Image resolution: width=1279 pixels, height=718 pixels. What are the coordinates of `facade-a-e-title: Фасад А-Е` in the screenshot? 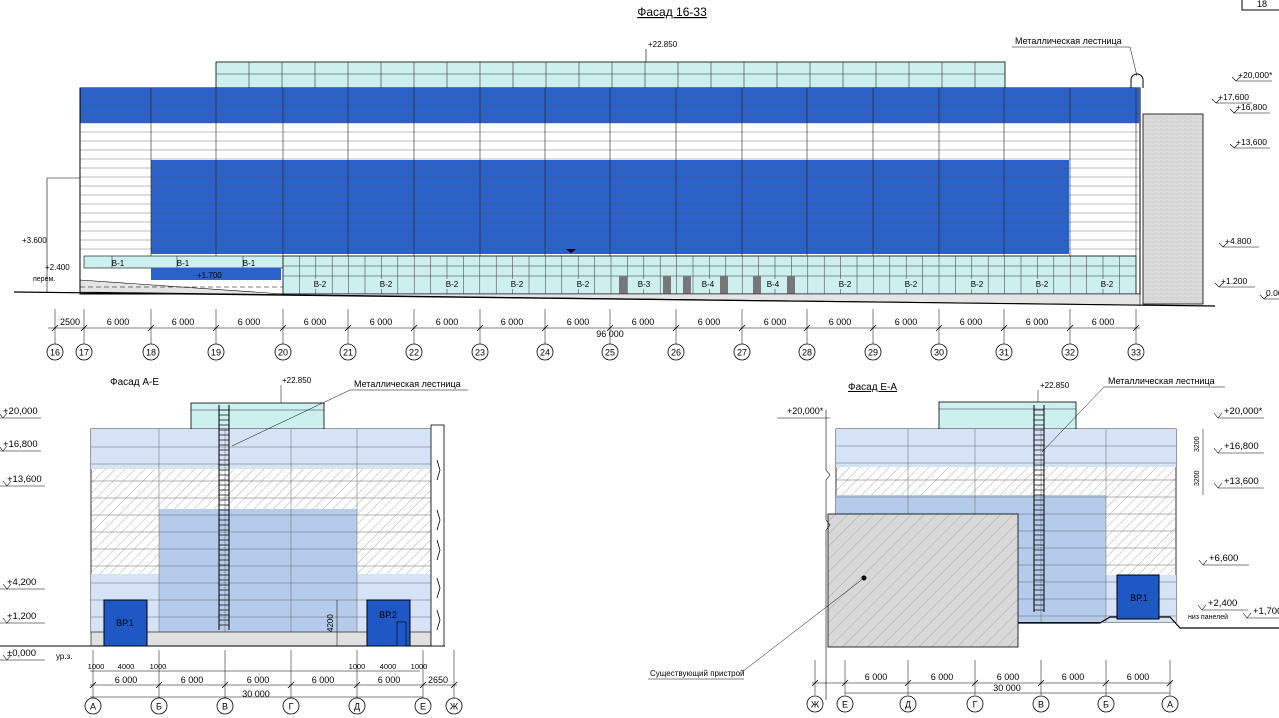 It's located at (134, 382).